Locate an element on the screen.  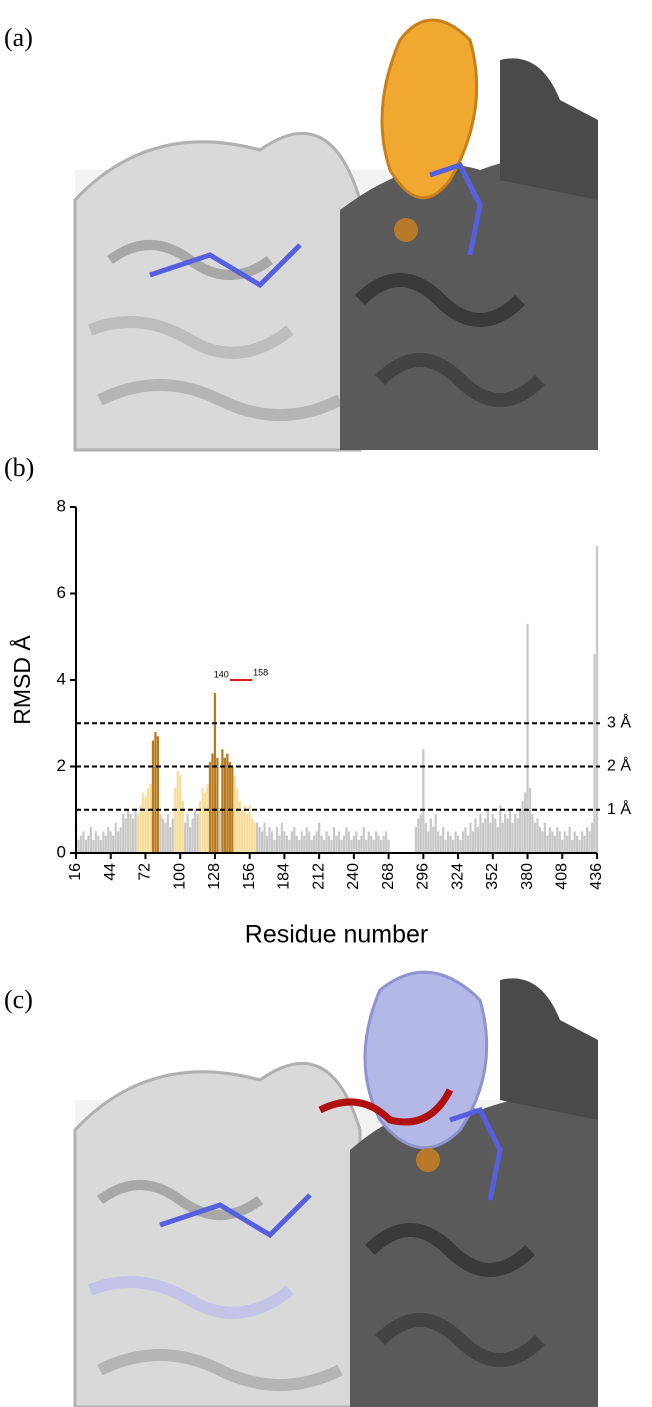
x-tick-label: 16 is located at coordinates (75, 872).